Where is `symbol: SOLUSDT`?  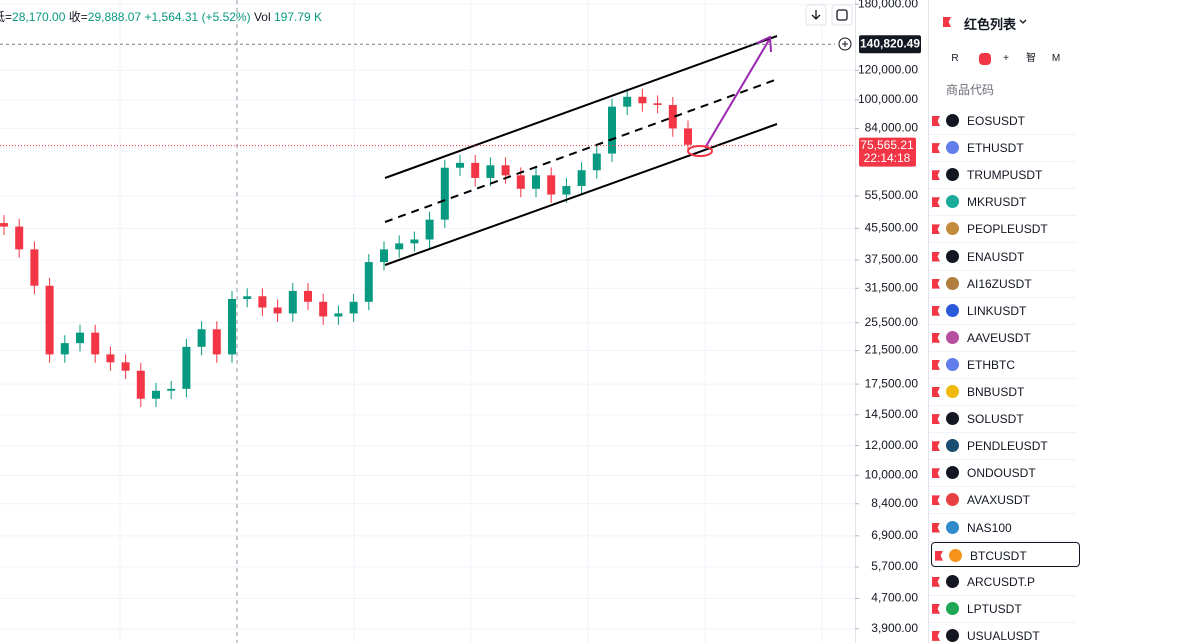 symbol: SOLUSDT is located at coordinates (995, 419).